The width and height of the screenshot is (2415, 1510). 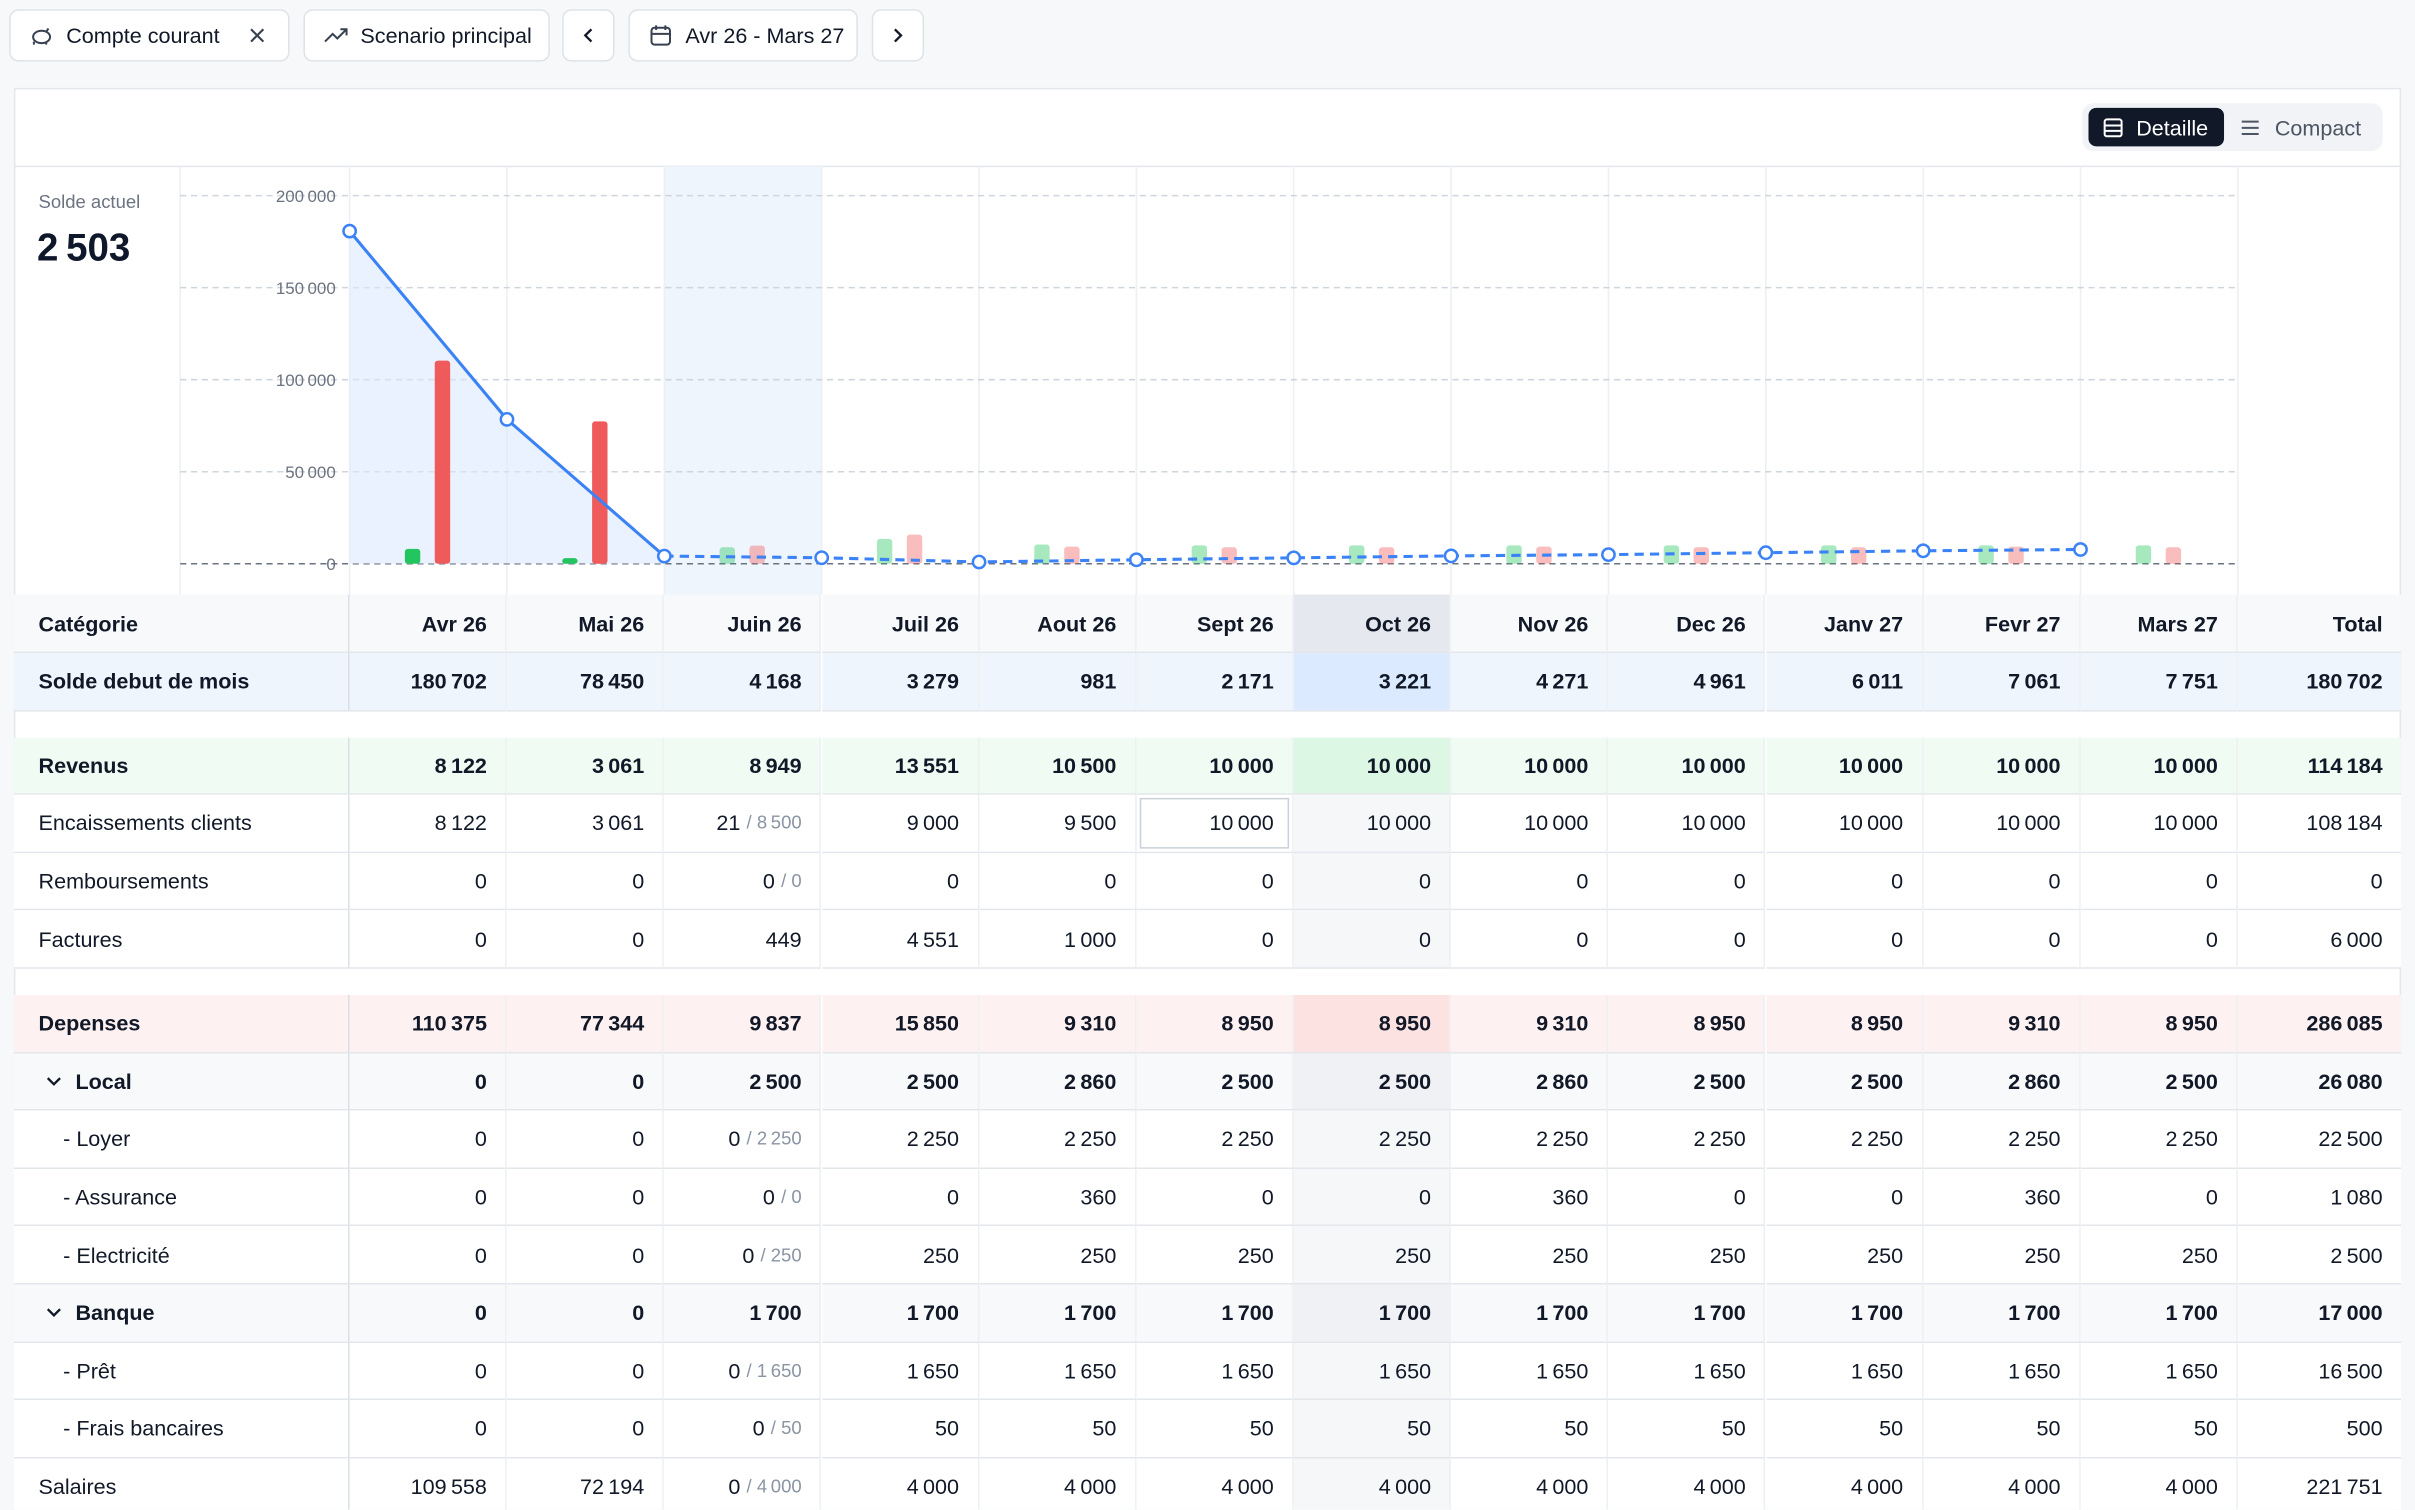 What do you see at coordinates (2344, 1486) in the screenshot?
I see `row-total: 221 751` at bounding box center [2344, 1486].